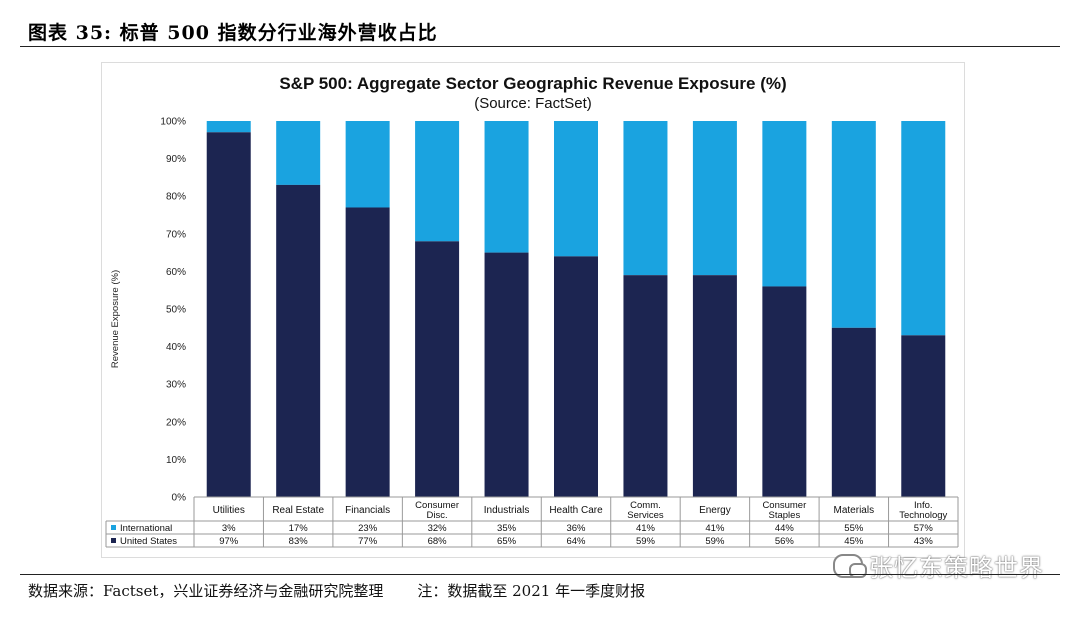  Describe the element at coordinates (645, 505) in the screenshot. I see `x-tick-label: Comm.` at that location.